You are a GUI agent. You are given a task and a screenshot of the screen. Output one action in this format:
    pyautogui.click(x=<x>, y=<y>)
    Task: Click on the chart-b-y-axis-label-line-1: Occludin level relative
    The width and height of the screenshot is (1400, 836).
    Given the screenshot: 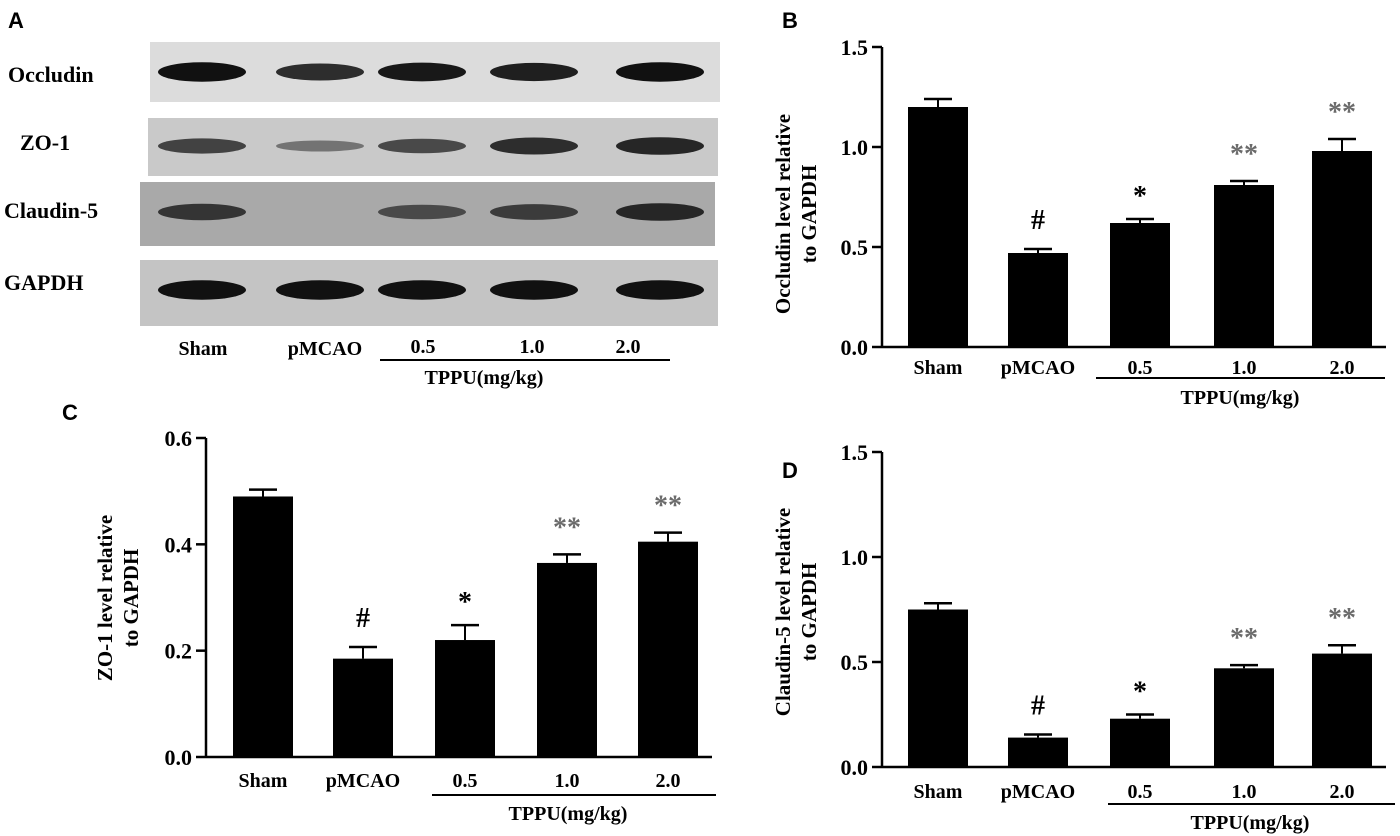 What is the action you would take?
    pyautogui.click(x=783, y=214)
    